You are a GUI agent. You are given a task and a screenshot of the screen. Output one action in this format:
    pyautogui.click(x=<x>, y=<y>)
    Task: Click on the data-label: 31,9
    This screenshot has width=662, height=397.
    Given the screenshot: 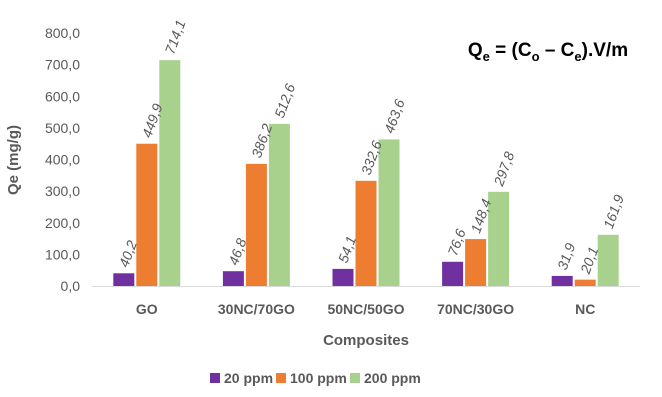 What is the action you would take?
    pyautogui.click(x=566, y=256)
    